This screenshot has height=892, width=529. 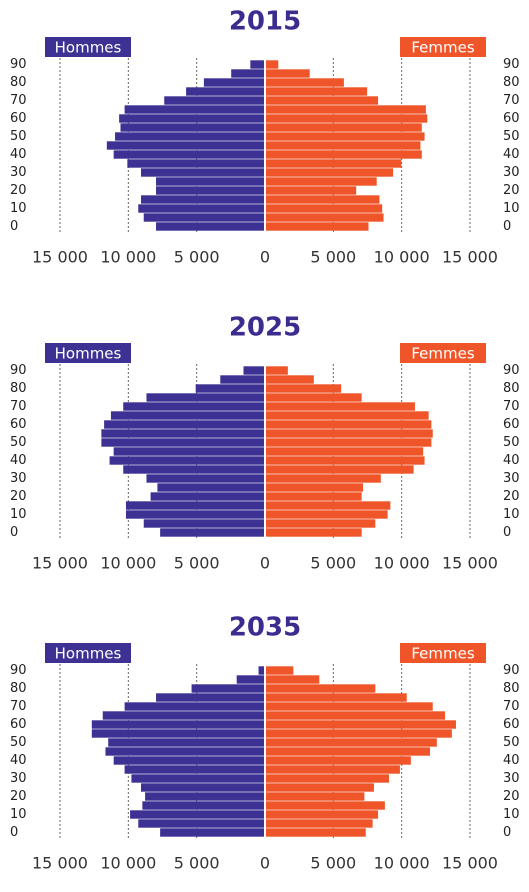 What do you see at coordinates (14, 226) in the screenshot?
I see `y-tick-label: 0` at bounding box center [14, 226].